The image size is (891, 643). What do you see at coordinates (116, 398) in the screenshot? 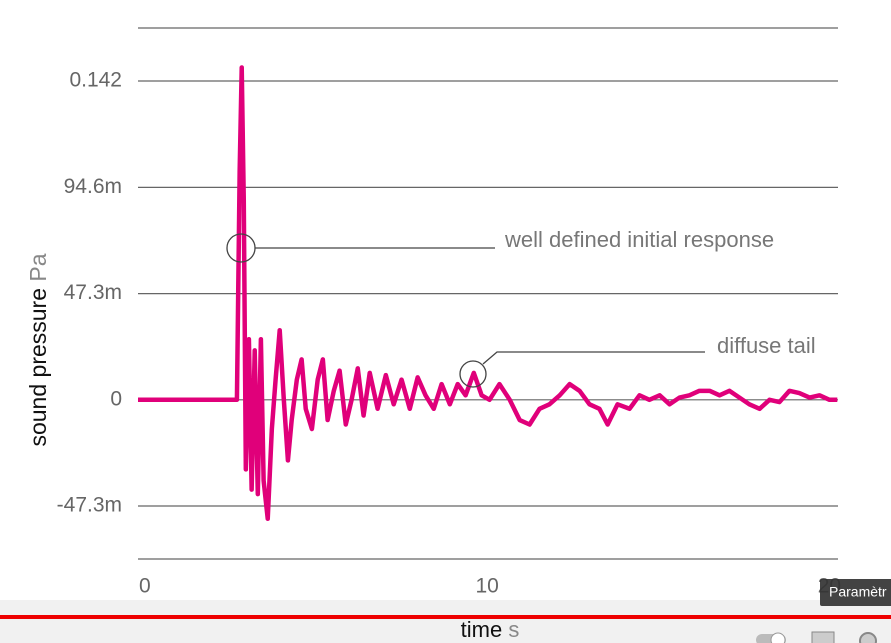
I see `y-tick-label: 0` at bounding box center [116, 398].